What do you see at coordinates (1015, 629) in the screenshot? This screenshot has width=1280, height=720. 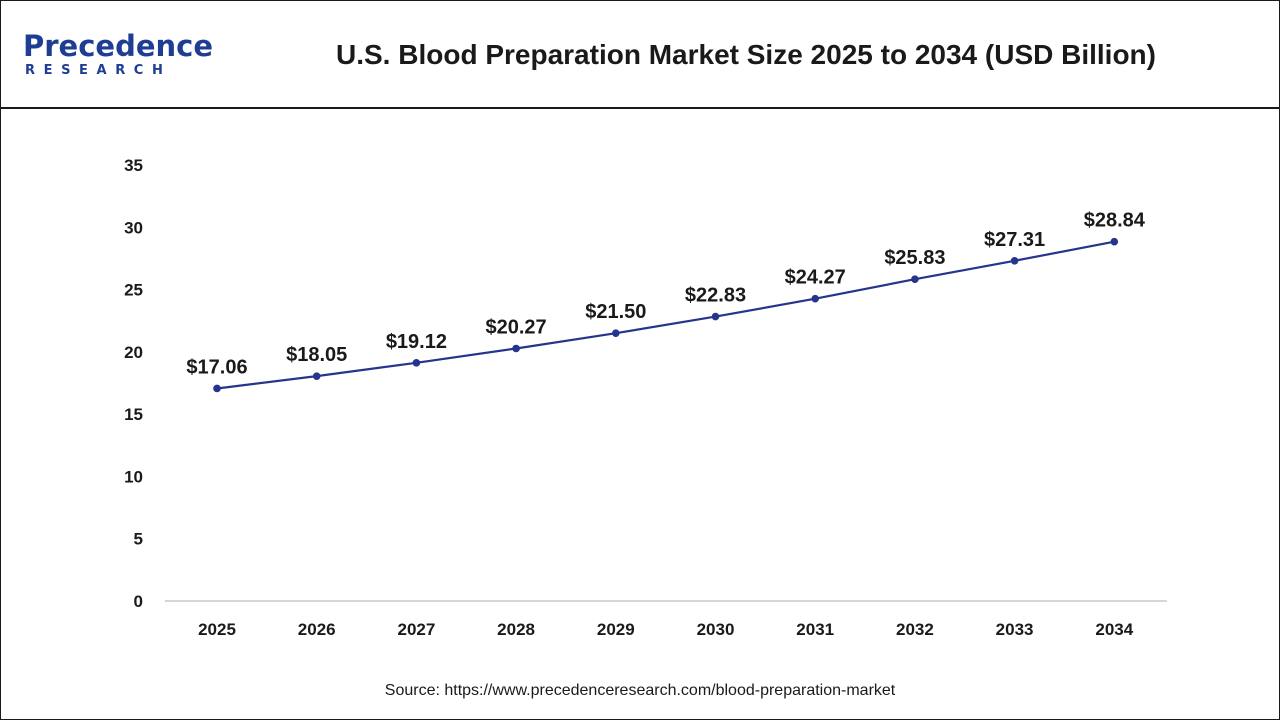 I see `x-tick-label: 2033` at bounding box center [1015, 629].